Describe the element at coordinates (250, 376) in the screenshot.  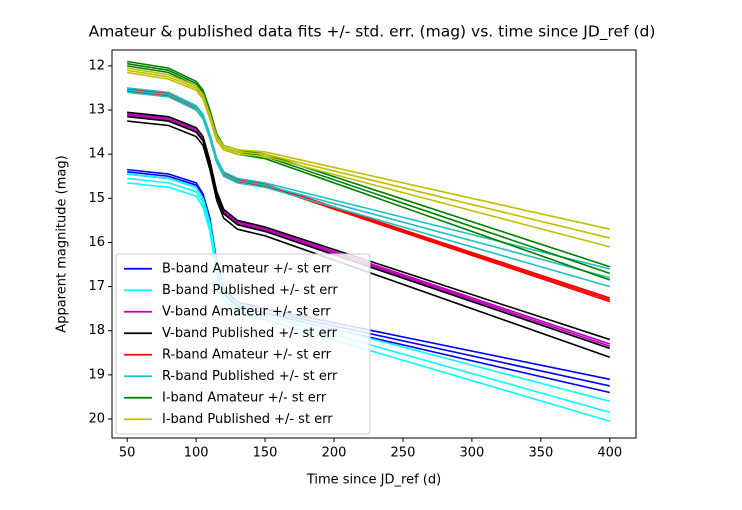
I see `legend-label: R-band Published +/- st err` at that location.